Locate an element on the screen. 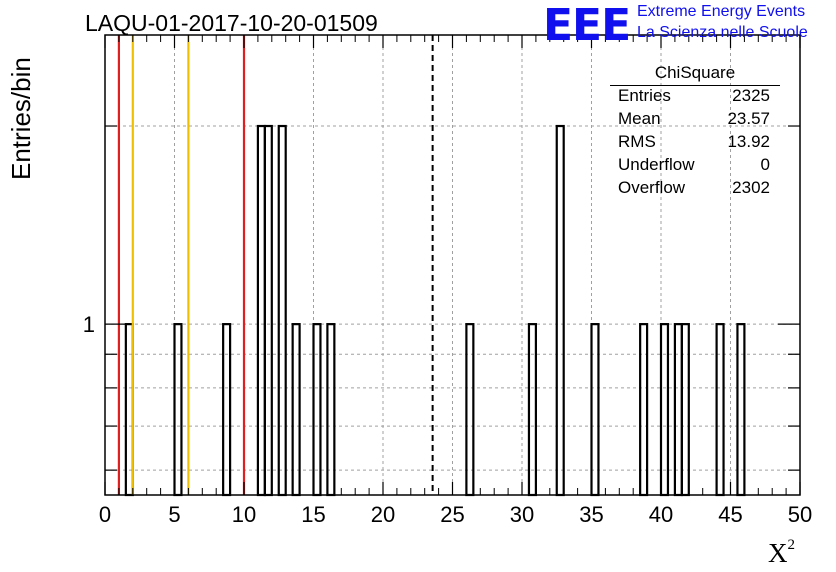  x-tick-label: 15 is located at coordinates (313, 514).